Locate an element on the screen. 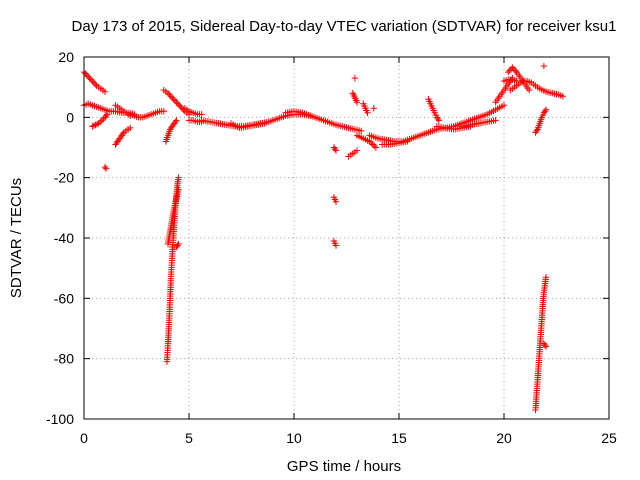 The height and width of the screenshot is (480, 640). y-tick-label: -60 is located at coordinates (64, 298).